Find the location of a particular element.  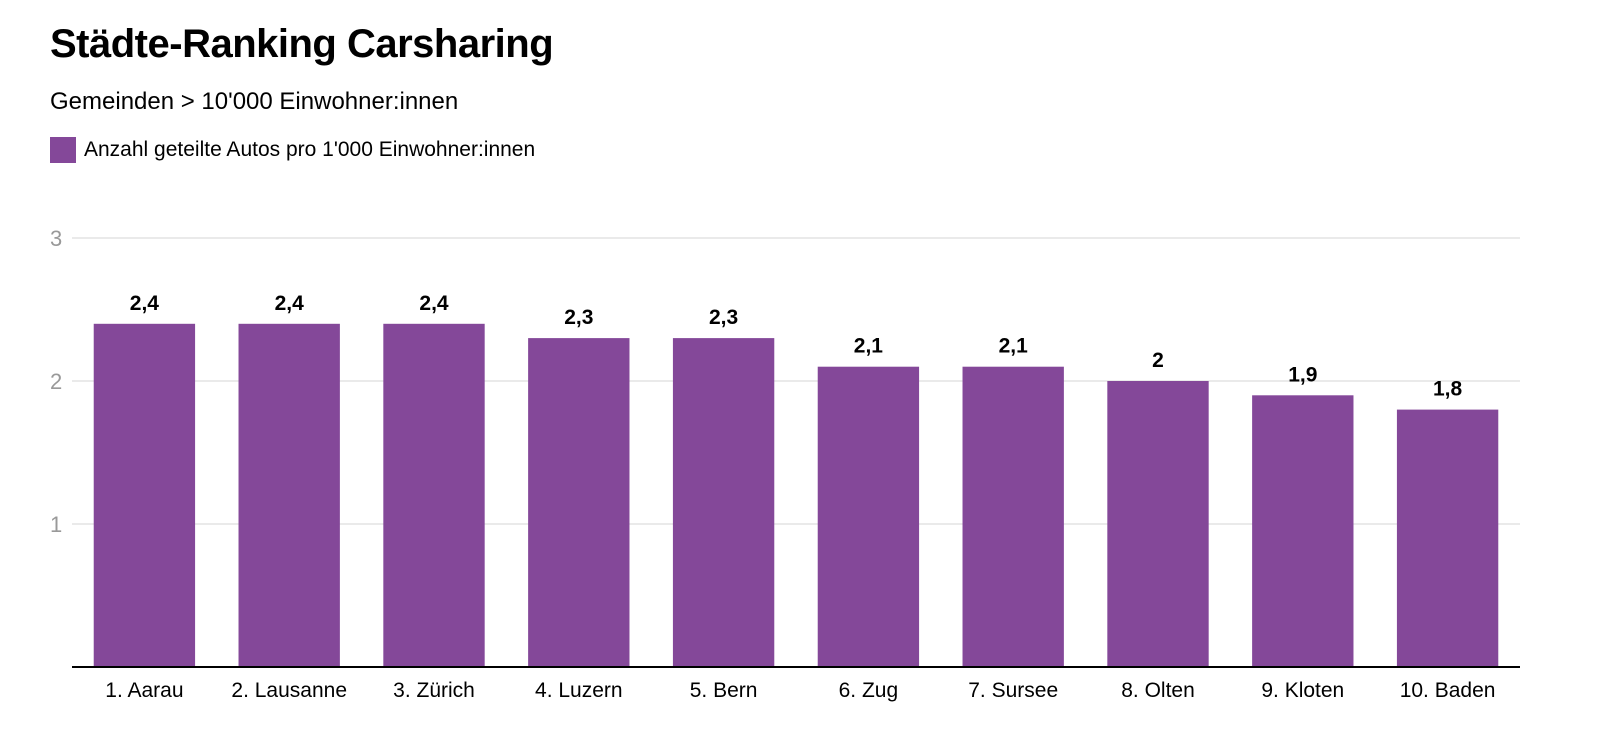

data-label: 1,8 is located at coordinates (1448, 389).